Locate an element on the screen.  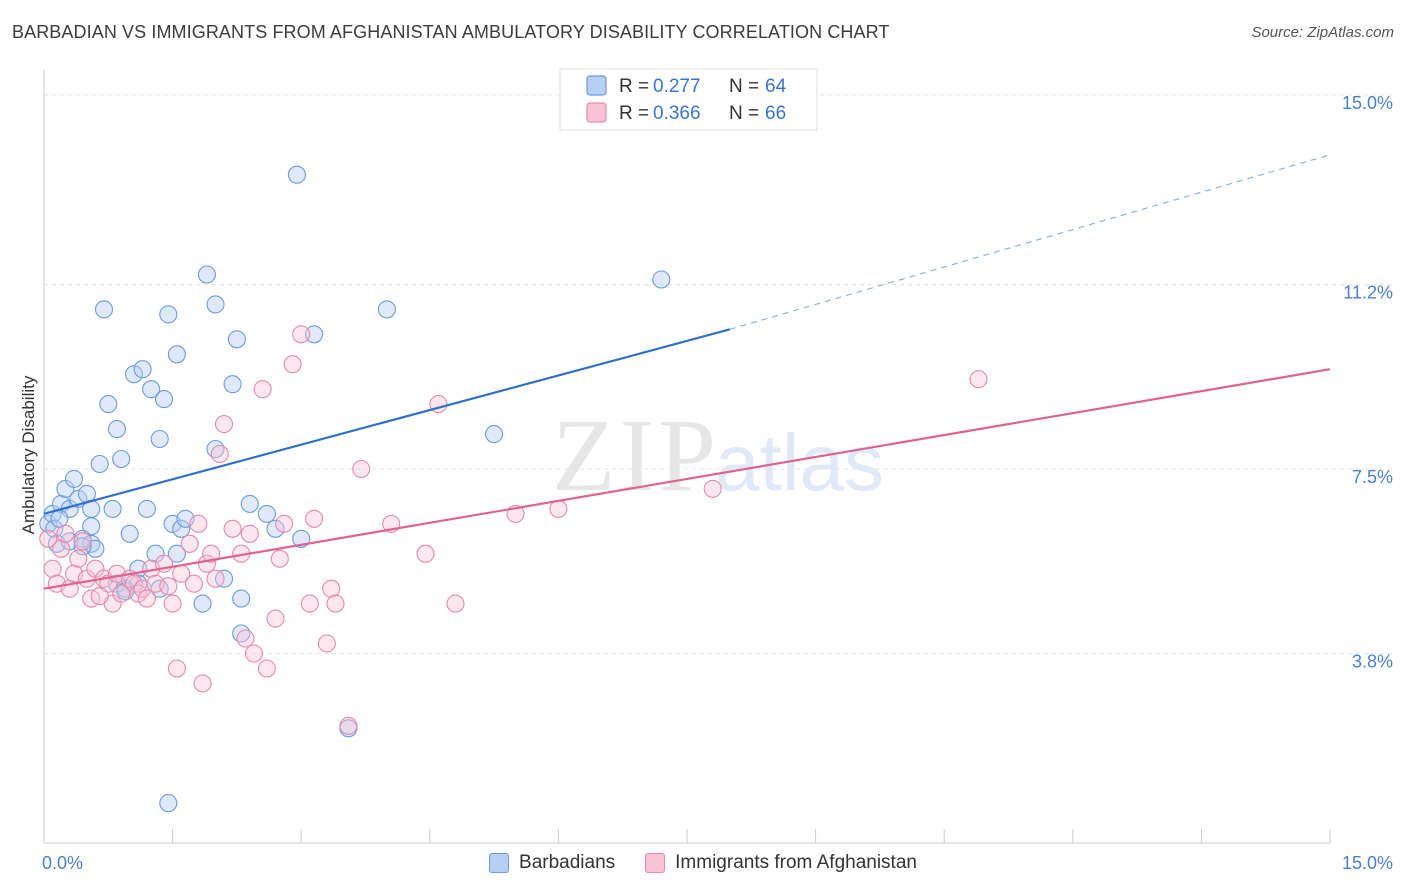
legend-item-afghanistan: Immigrants from Afghanistan is located at coordinates (781, 863).